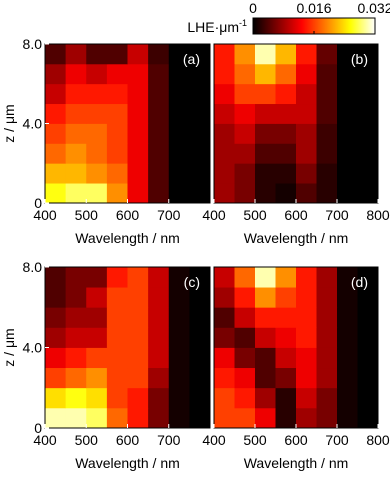 The height and width of the screenshot is (477, 390). Describe the element at coordinates (373, 8) in the screenshot. I see `colorbar-tick-label: 0.032` at that location.